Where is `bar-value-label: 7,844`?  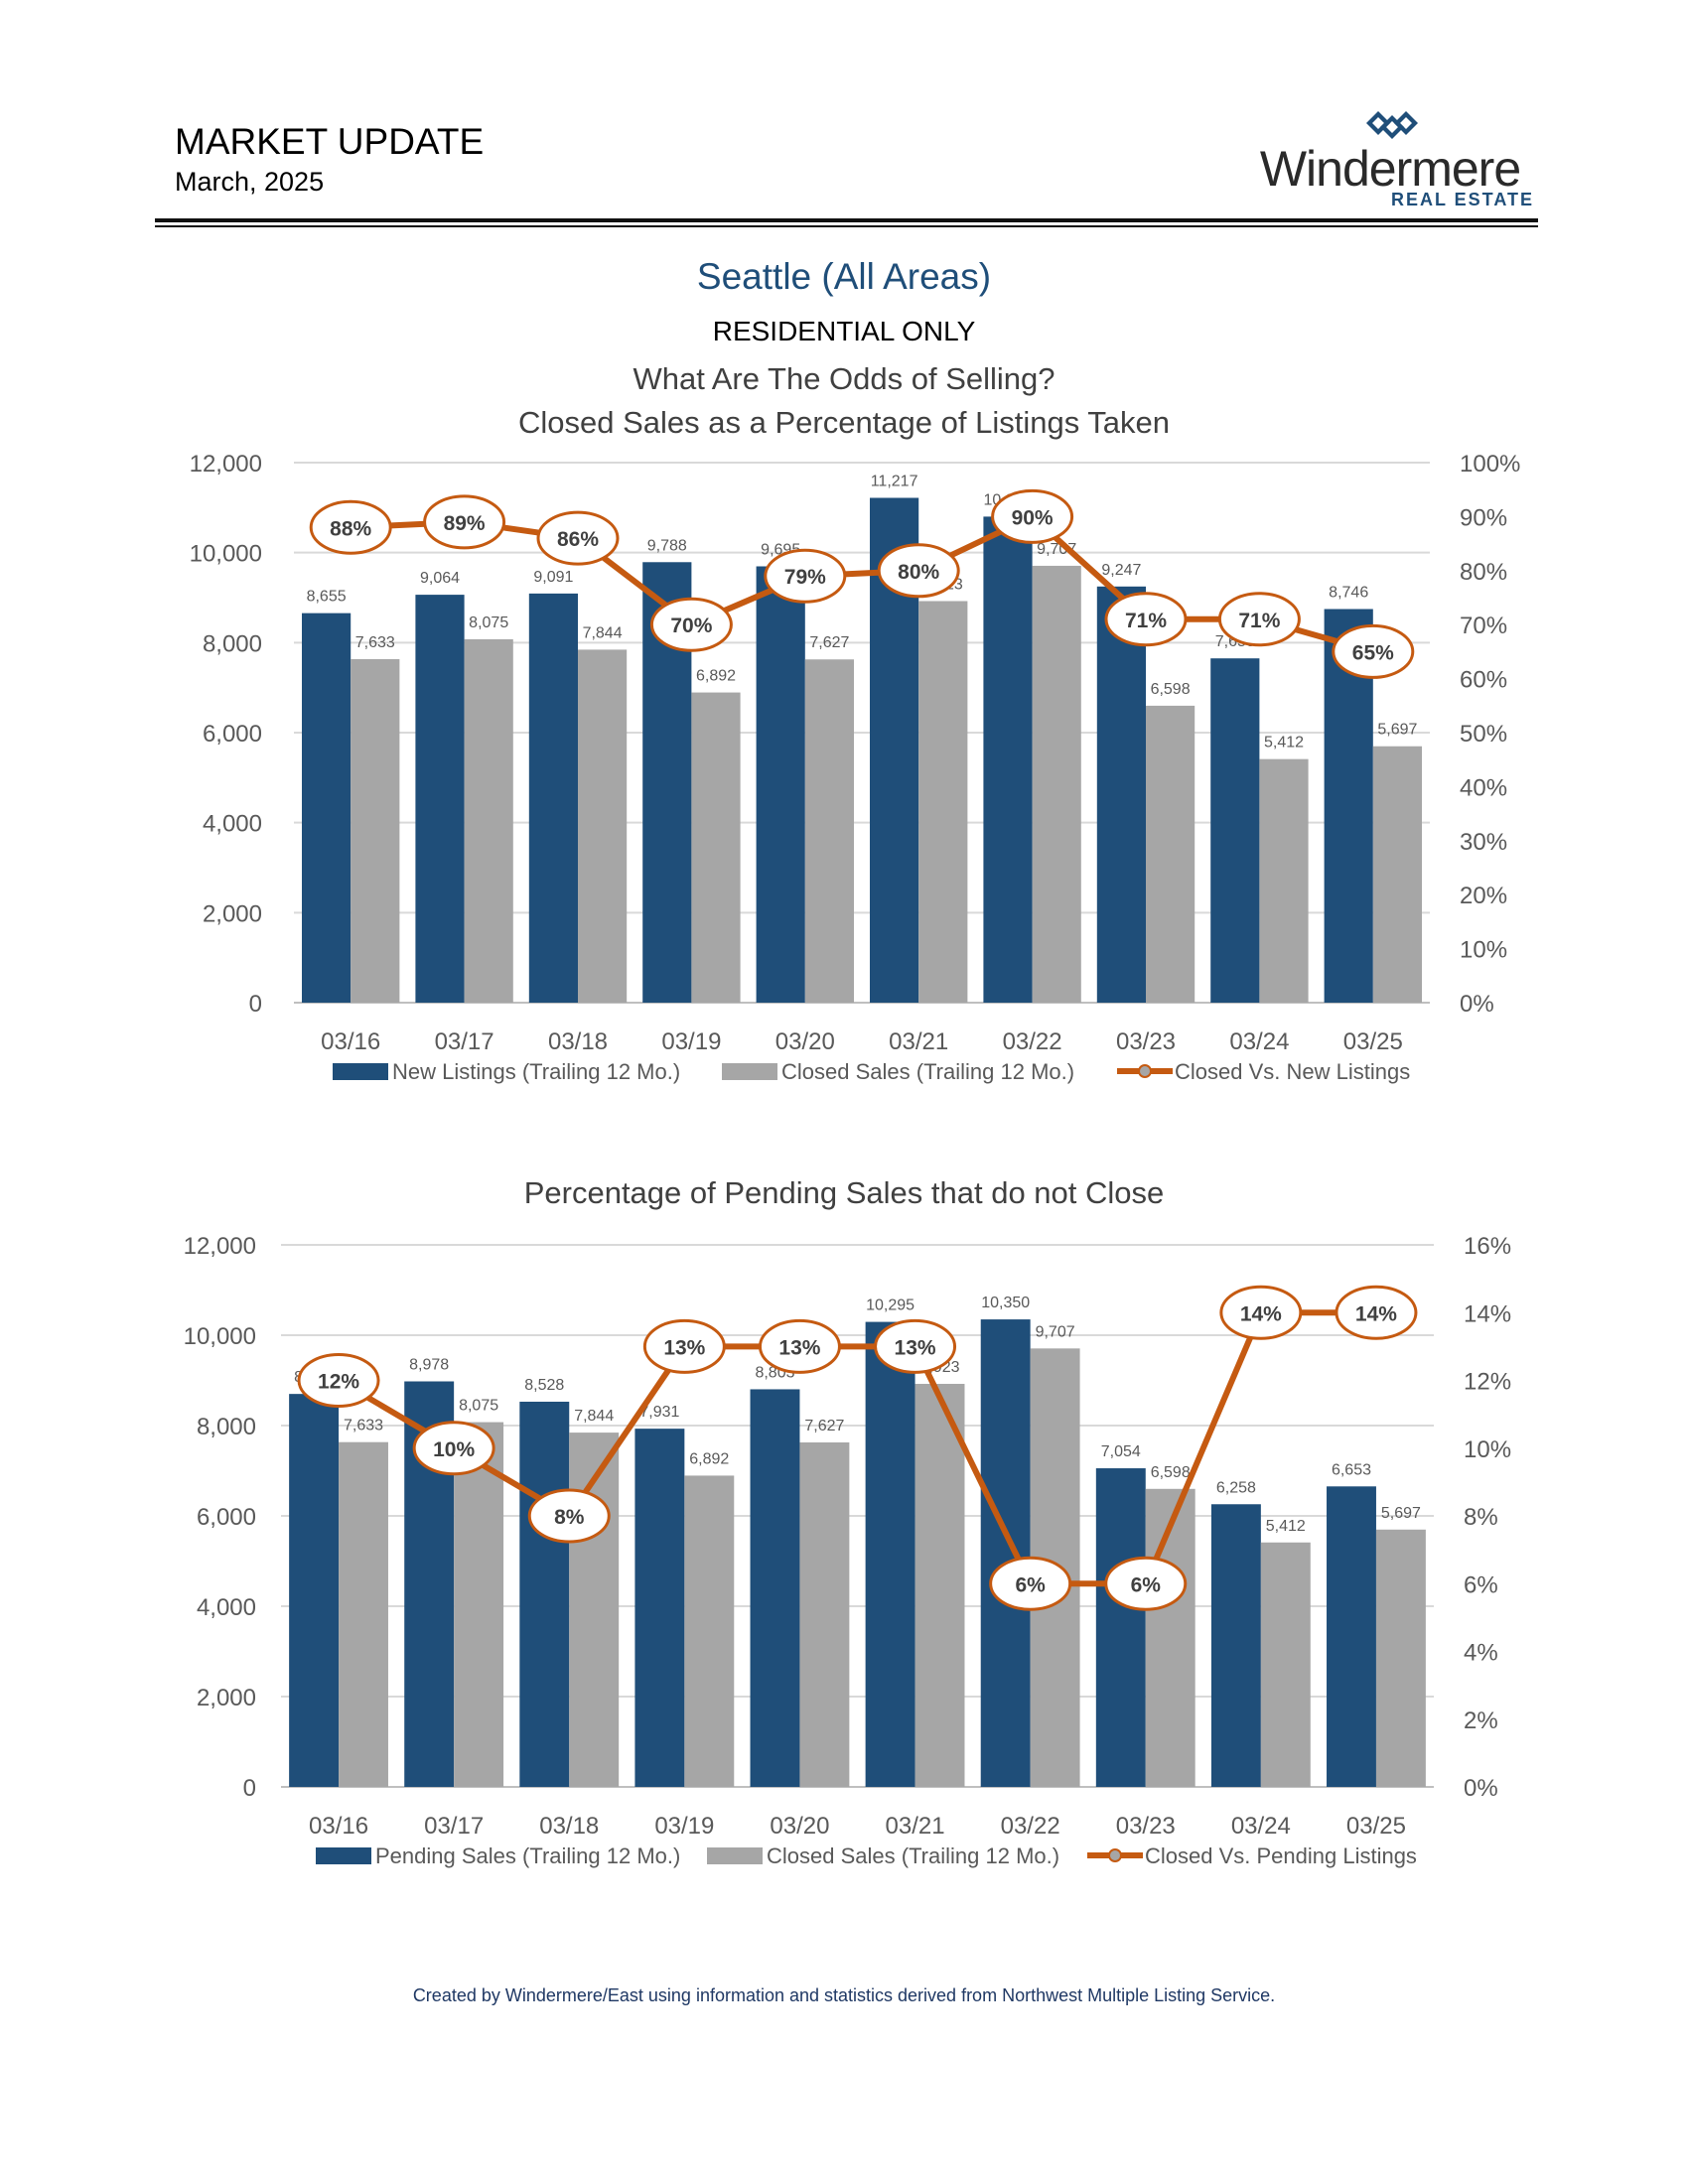
bar-value-label: 7,844 is located at coordinates (603, 632).